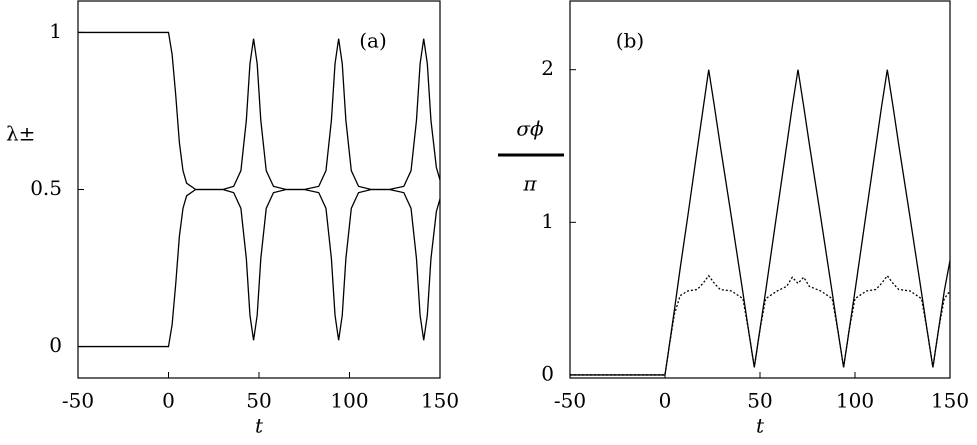  What do you see at coordinates (529, 184) in the screenshot?
I see `y-axis-label: π` at bounding box center [529, 184].